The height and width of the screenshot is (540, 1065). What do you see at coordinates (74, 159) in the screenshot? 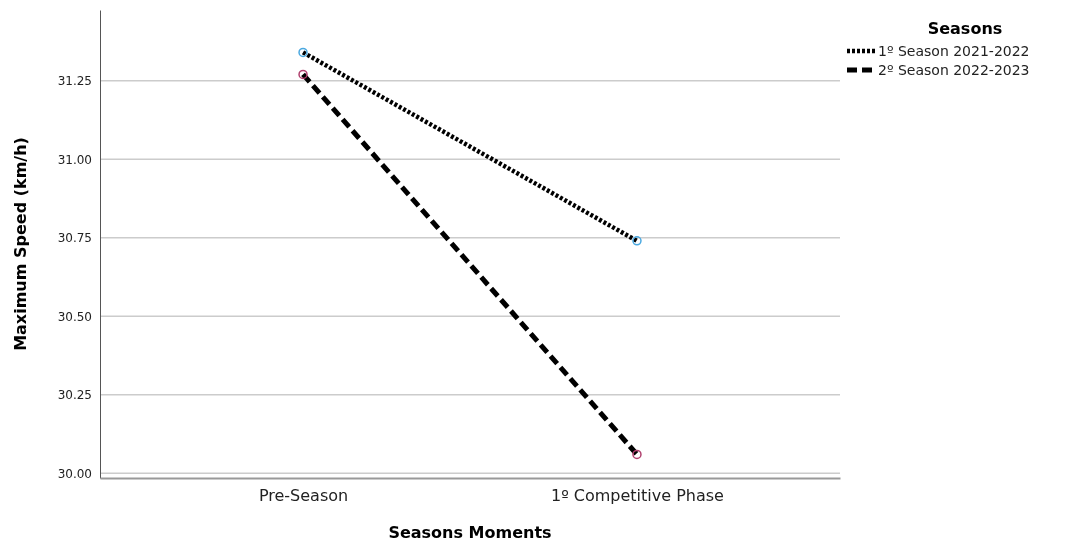
I see `y-tick-label: 31.00` at bounding box center [74, 159].